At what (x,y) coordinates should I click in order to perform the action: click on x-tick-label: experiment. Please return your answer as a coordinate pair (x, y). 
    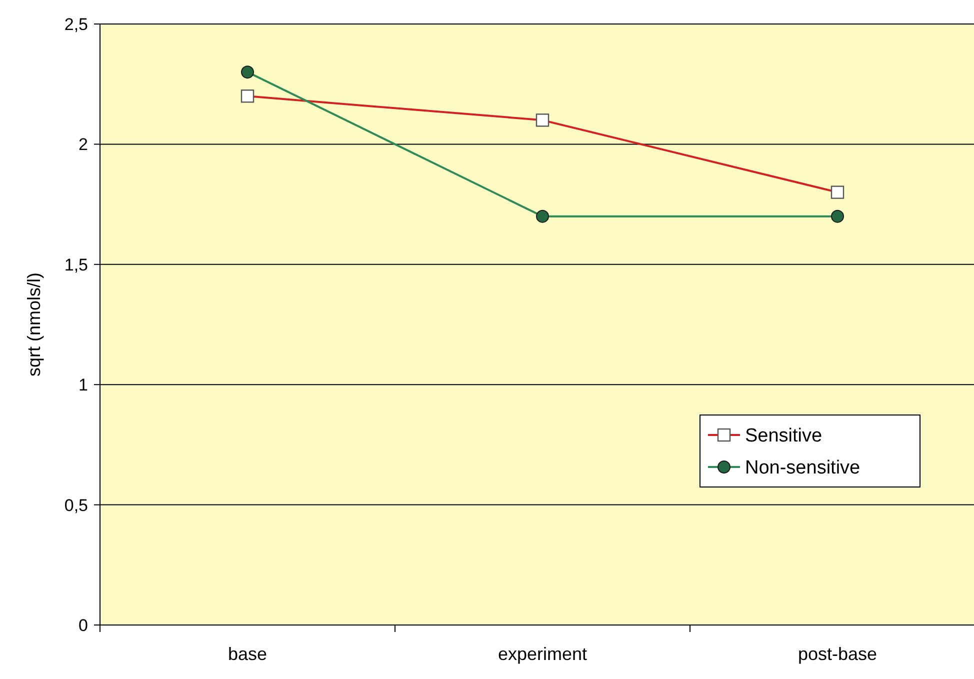
    Looking at the image, I should click on (543, 654).